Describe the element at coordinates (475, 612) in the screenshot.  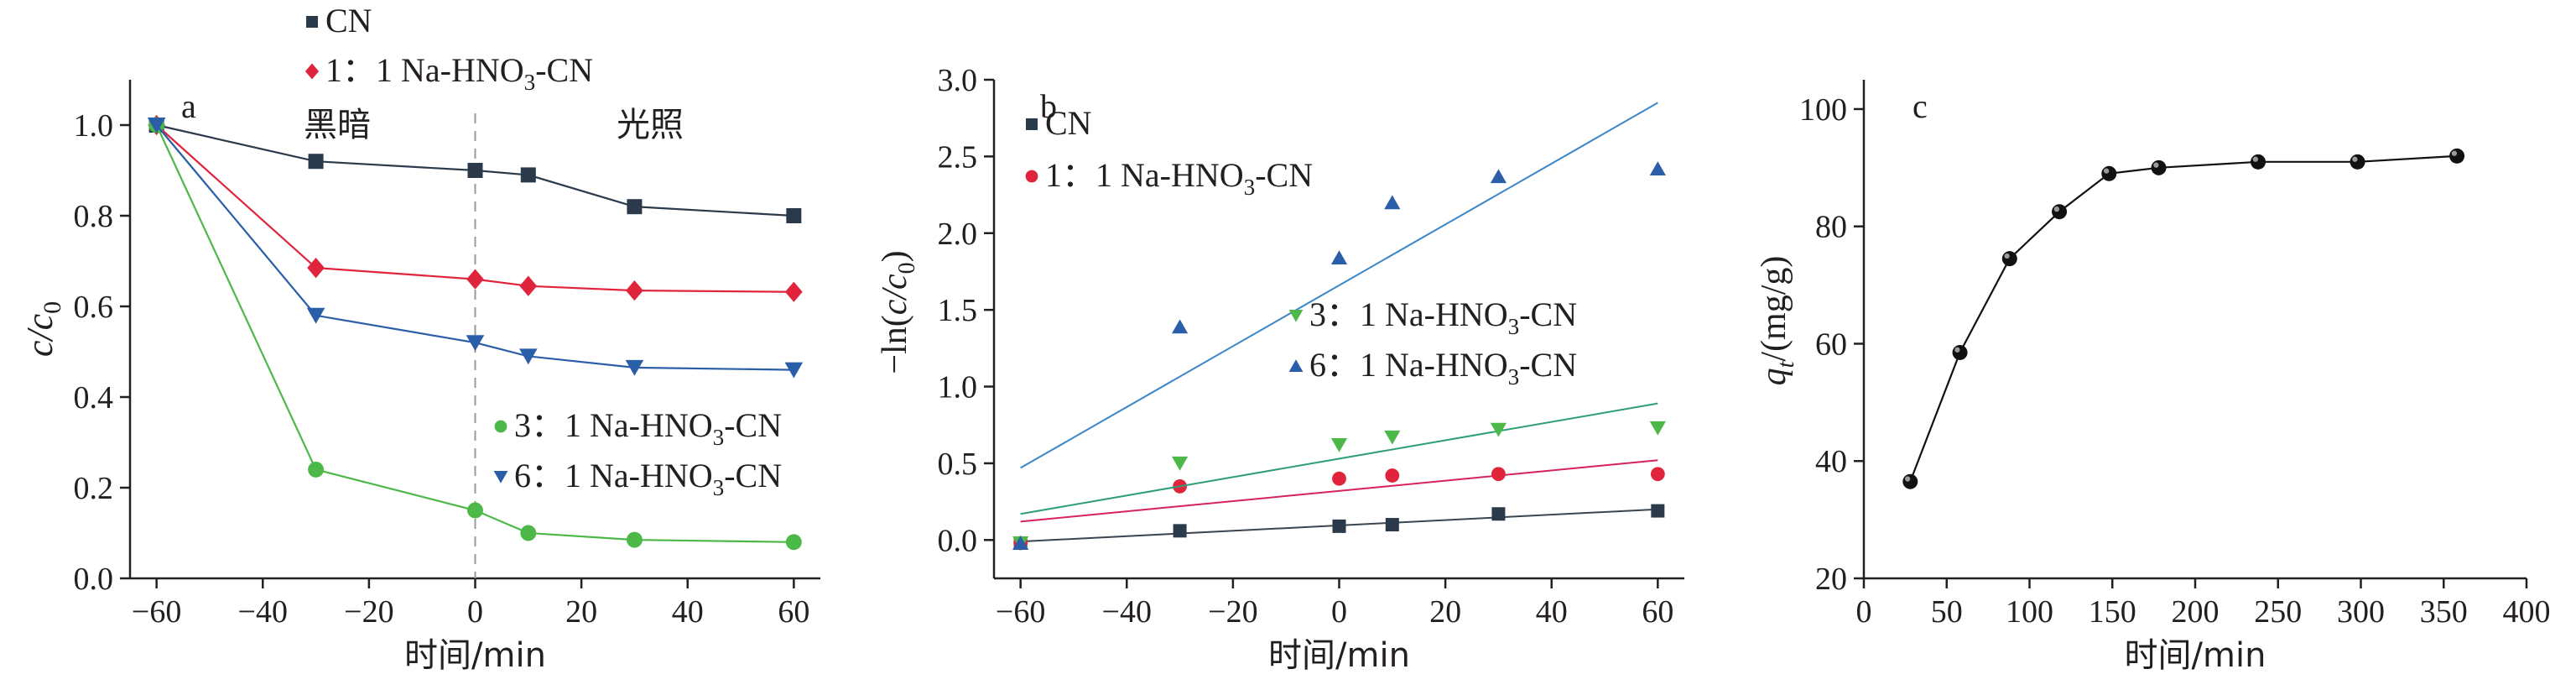
I see `panel-a-x-tick-label: 0` at that location.